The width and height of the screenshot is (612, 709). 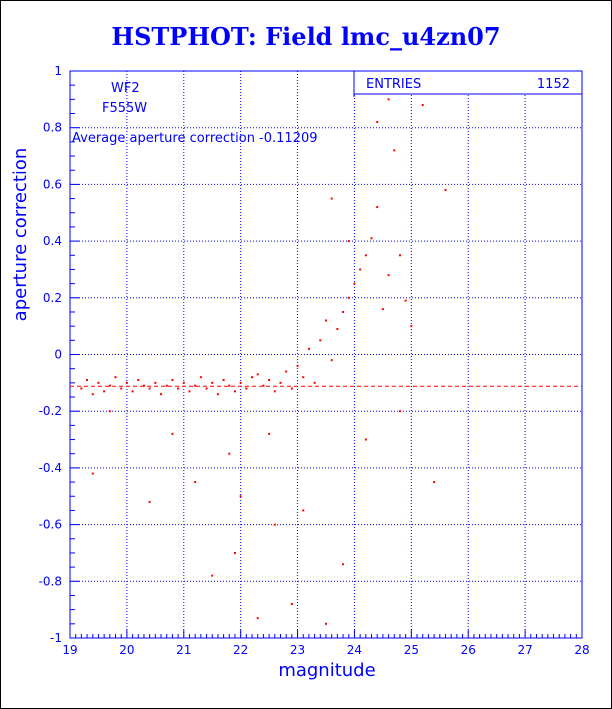 I want to click on y-tick-label: -0.6, so click(x=50, y=525).